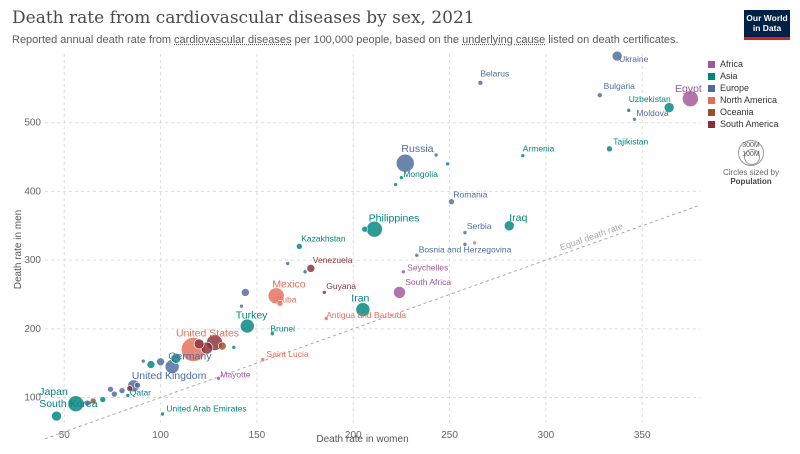 Image resolution: width=800 pixels, height=454 pixels. Describe the element at coordinates (752, 157) in the screenshot. I see `size-circle-small` at that location.